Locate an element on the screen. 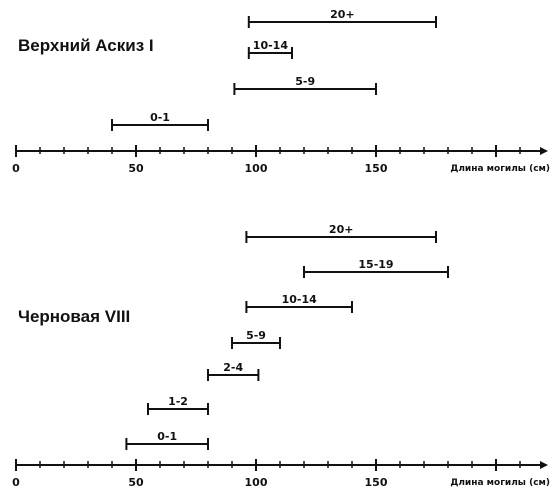 This screenshot has height=497, width=554. range-bar-1-2: 1-2 is located at coordinates (178, 405).